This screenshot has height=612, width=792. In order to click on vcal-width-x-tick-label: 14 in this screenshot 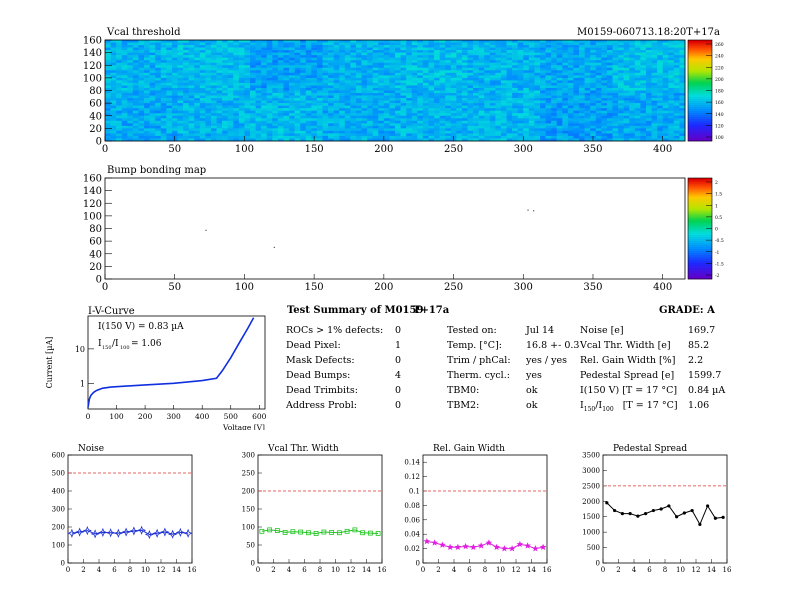, I will do `click(366, 570)`.